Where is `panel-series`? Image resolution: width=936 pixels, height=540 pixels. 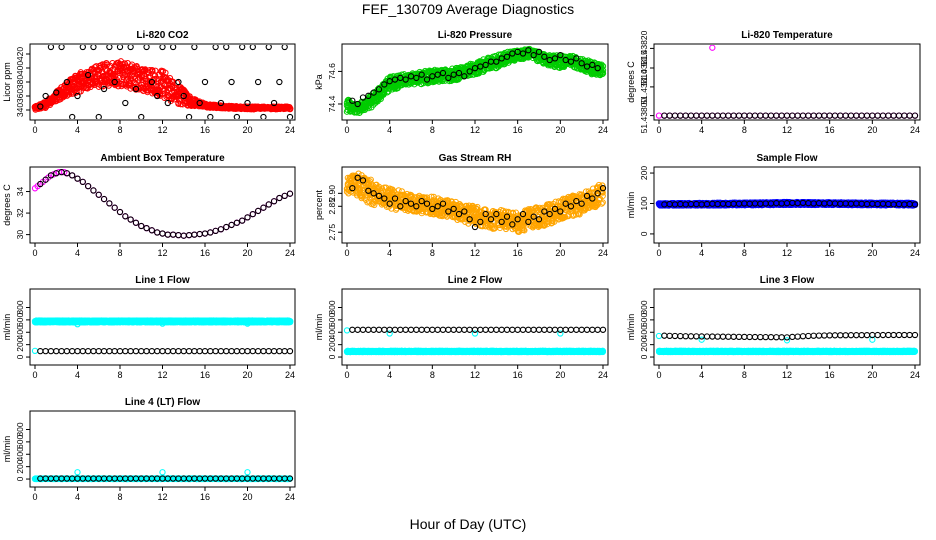 panel-series is located at coordinates (787, 82).